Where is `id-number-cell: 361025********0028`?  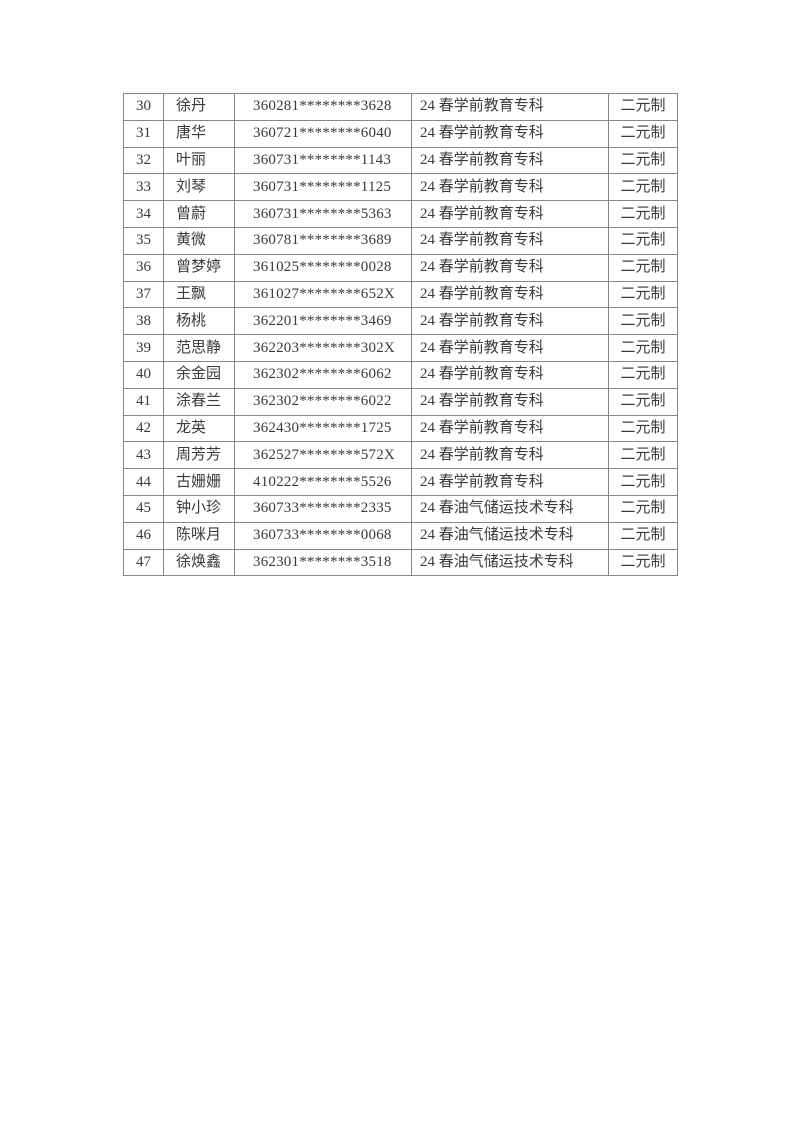 id-number-cell: 361025********0028 is located at coordinates (323, 267).